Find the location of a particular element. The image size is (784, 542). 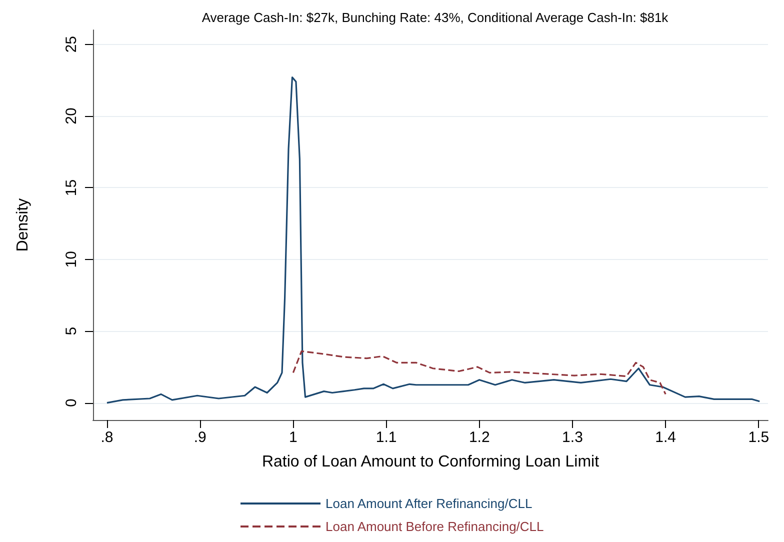

x-tick-label: .9 is located at coordinates (200, 437).